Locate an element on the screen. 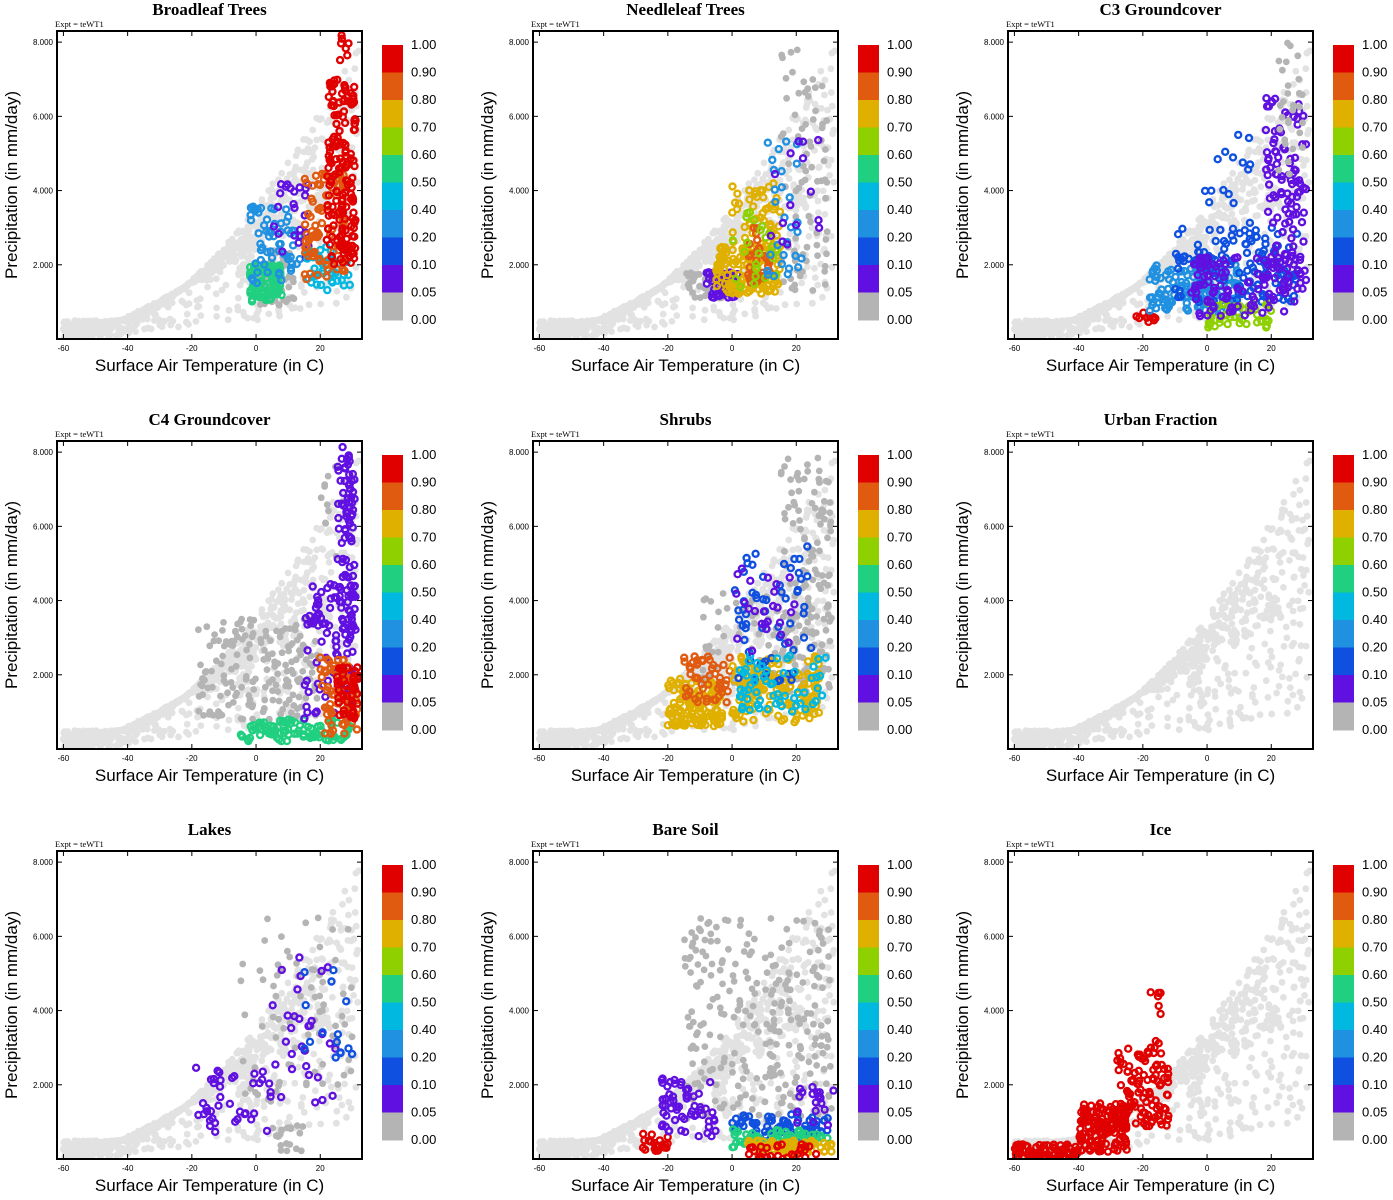 The height and width of the screenshot is (1200, 1393). colorbar-label: 0.10 is located at coordinates (423, 264).